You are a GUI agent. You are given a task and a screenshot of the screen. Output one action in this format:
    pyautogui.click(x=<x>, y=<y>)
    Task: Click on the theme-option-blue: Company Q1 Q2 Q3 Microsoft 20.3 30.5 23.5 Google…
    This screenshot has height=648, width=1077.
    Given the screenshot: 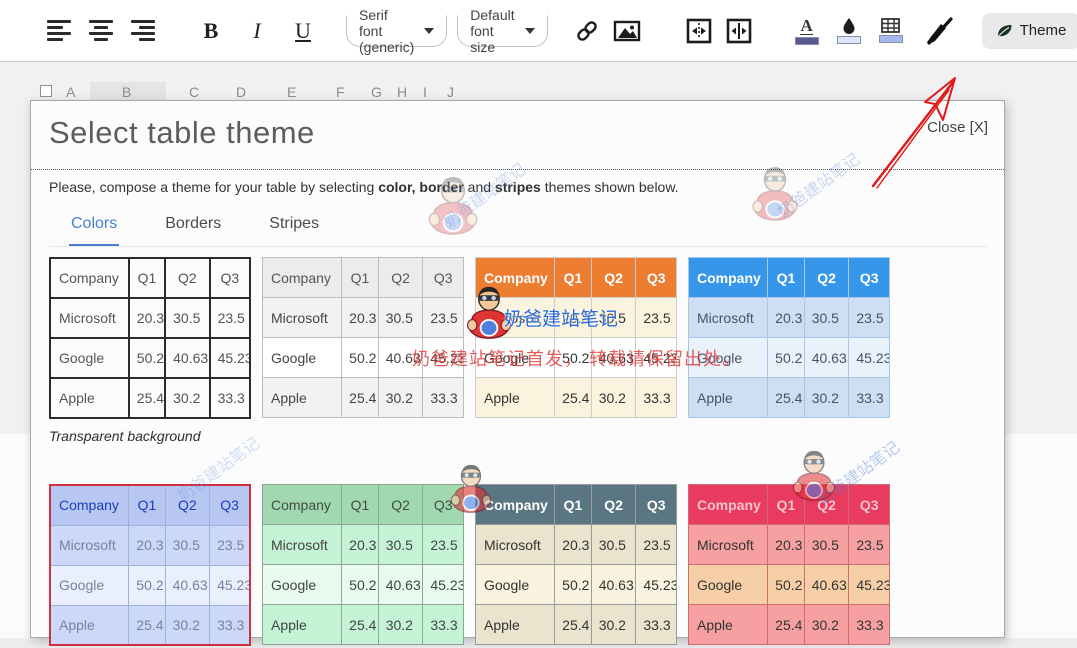 What is the action you would take?
    pyautogui.click(x=794, y=350)
    